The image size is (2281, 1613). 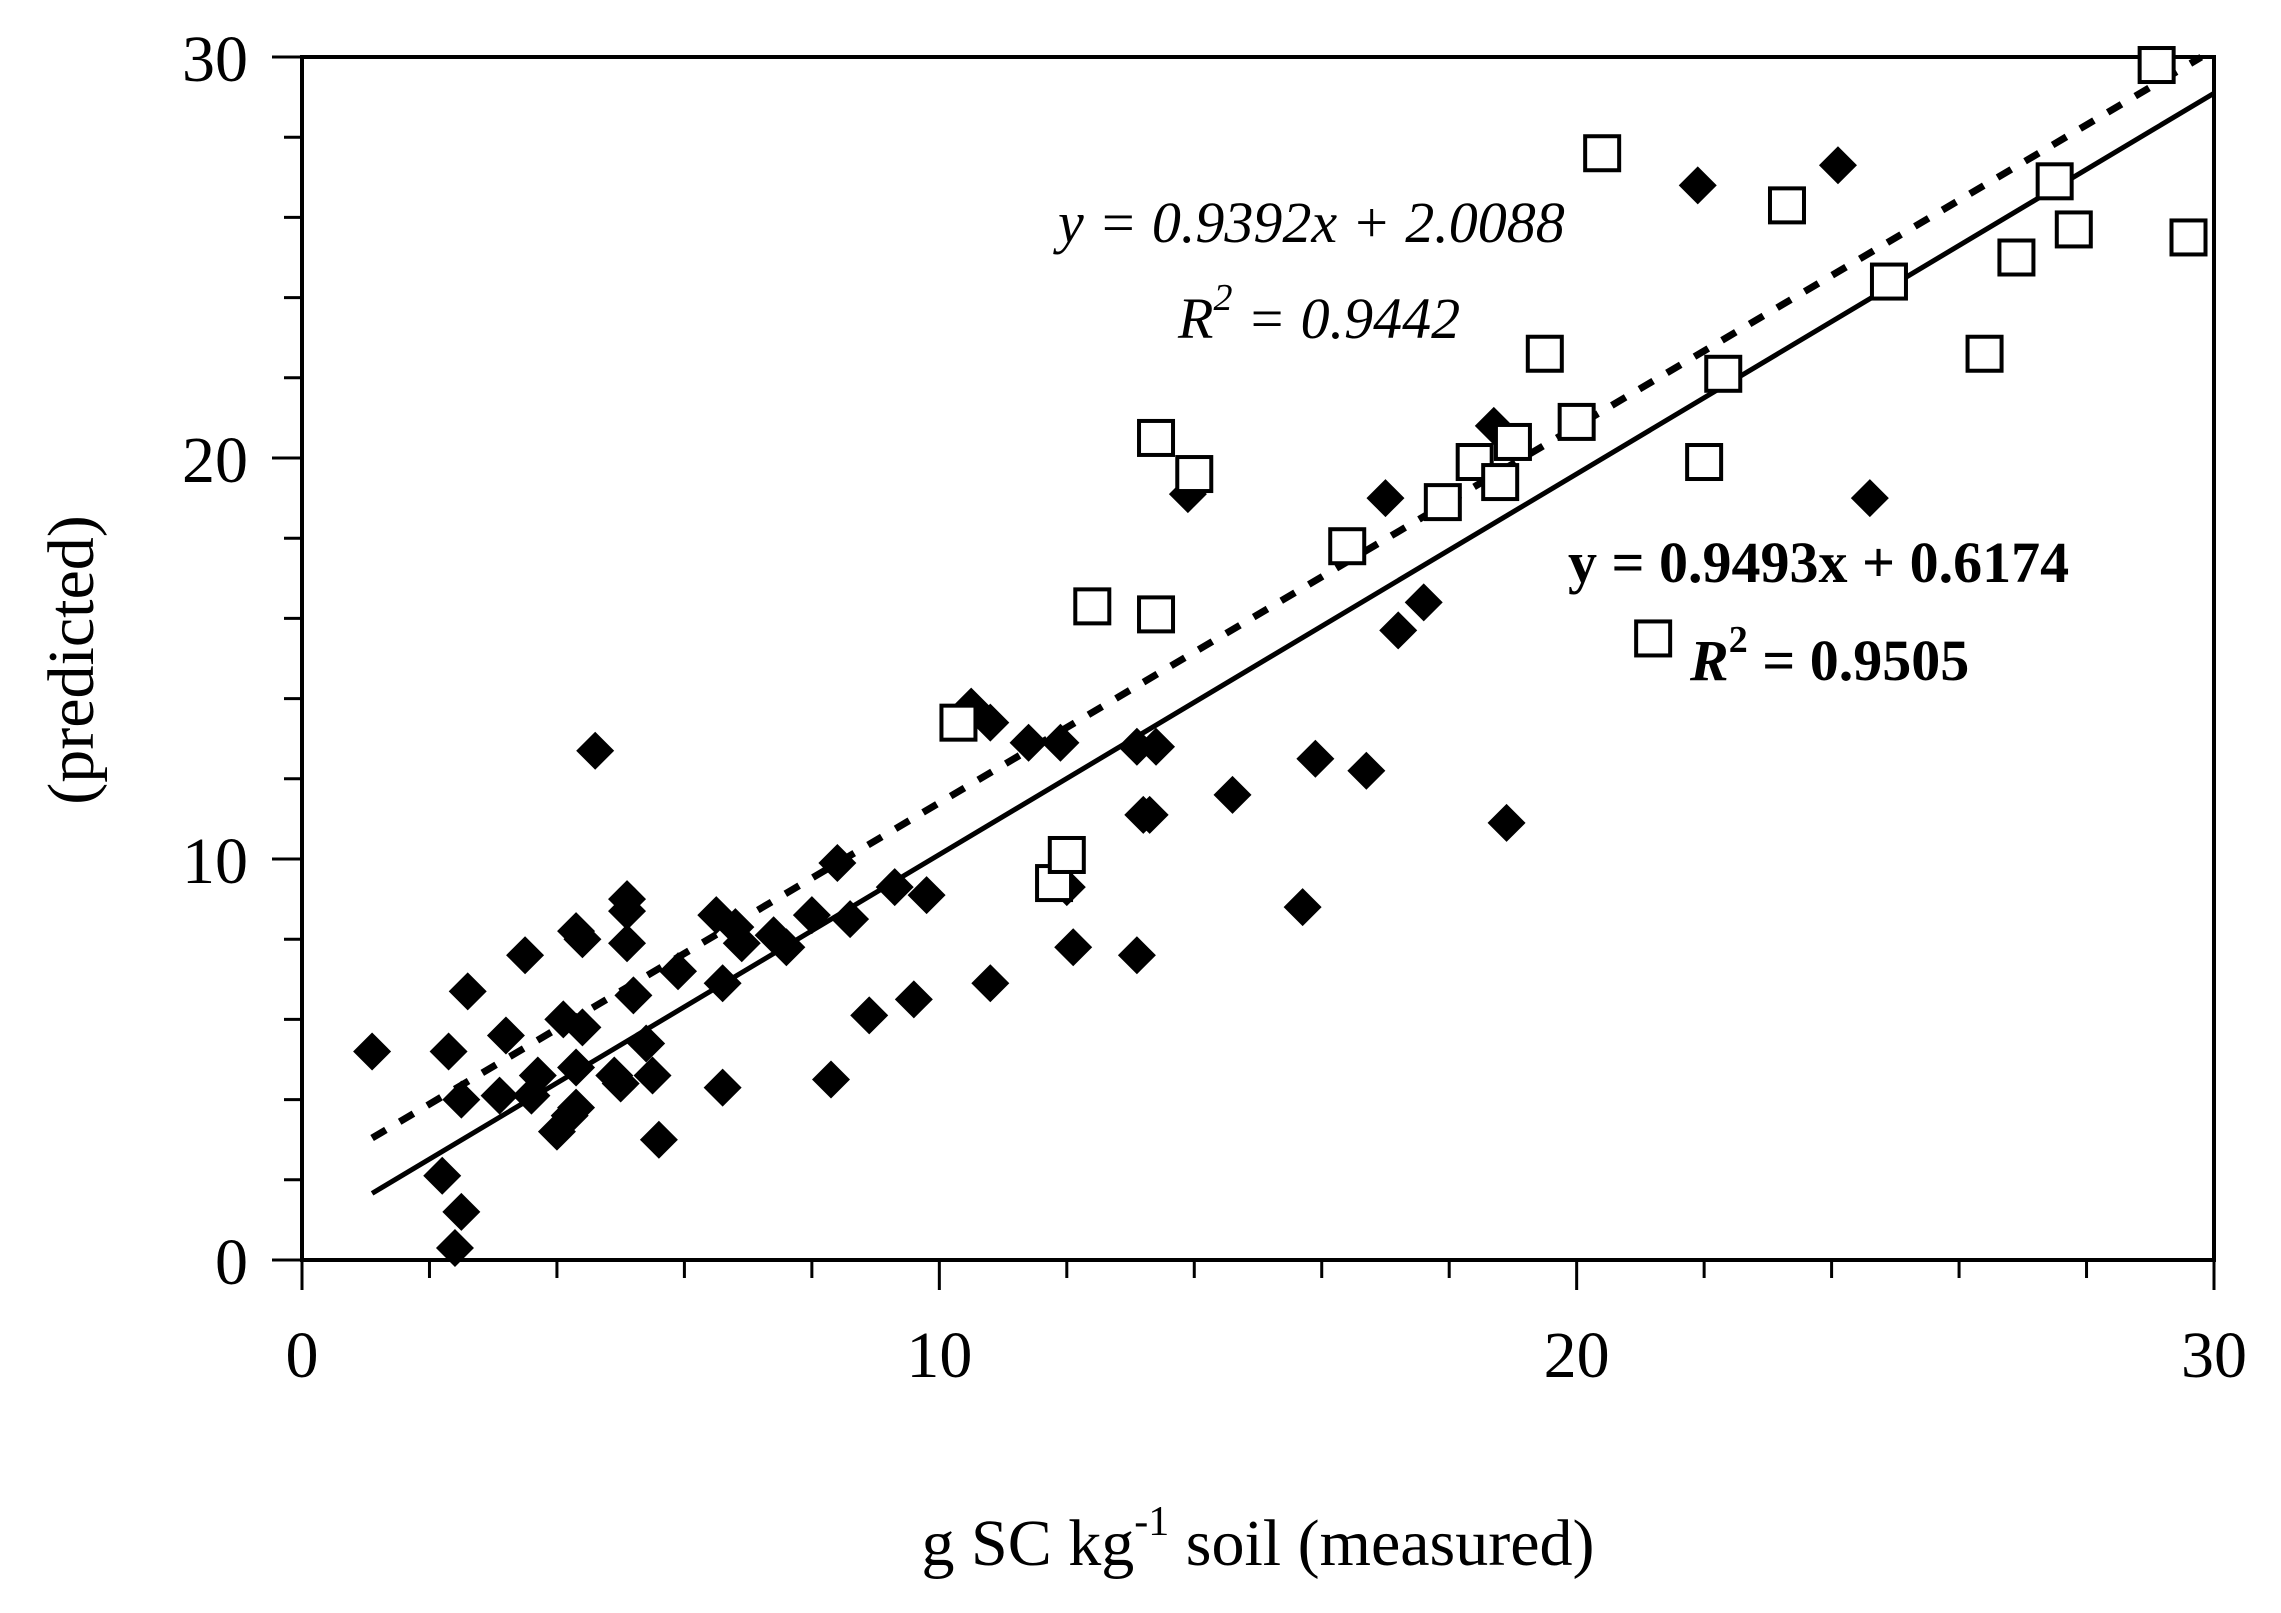 I want to click on dashed-fit-equation: y = 0.9392x + 2.0088, so click(x=1309, y=222).